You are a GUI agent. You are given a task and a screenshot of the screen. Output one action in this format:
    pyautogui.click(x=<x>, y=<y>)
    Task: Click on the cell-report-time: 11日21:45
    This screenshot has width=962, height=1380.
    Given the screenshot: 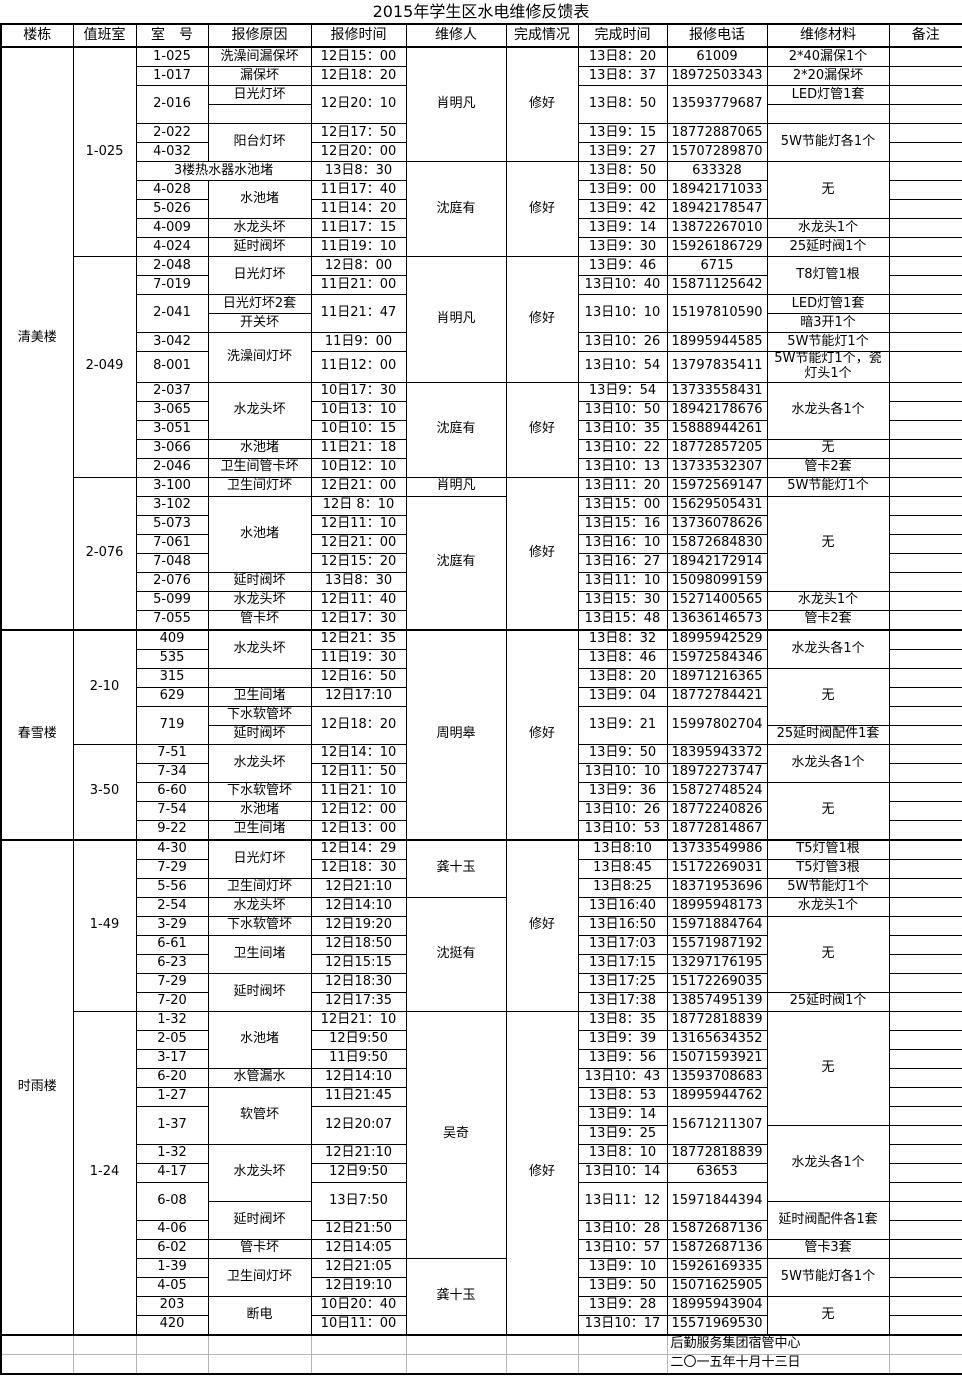 What is the action you would take?
    pyautogui.click(x=358, y=1096)
    